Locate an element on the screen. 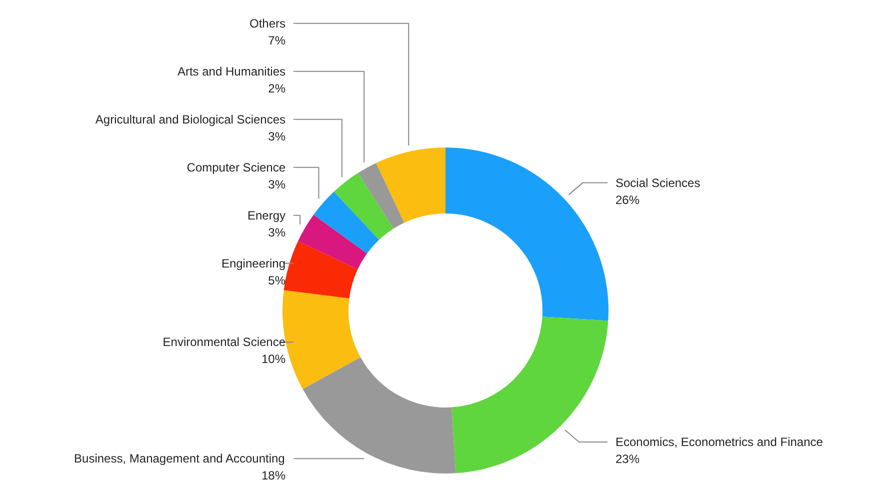  slice-label: Engineering is located at coordinates (253, 263).